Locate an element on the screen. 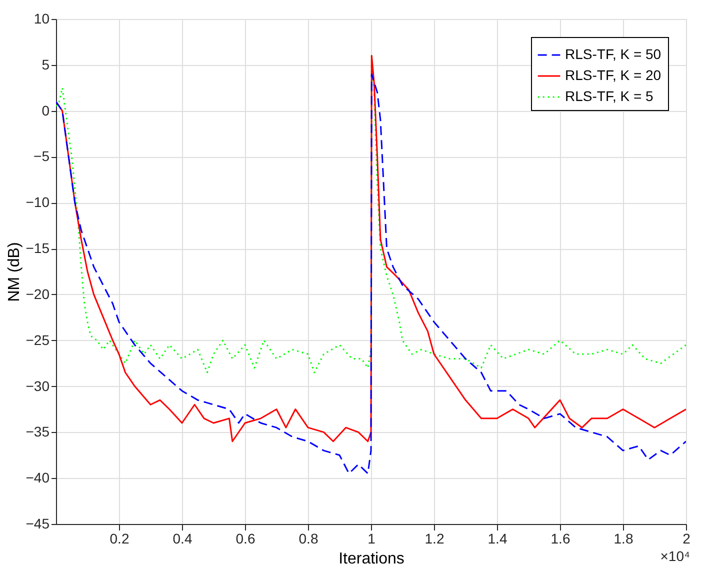  x-tick-label: 1.2 is located at coordinates (434, 538).